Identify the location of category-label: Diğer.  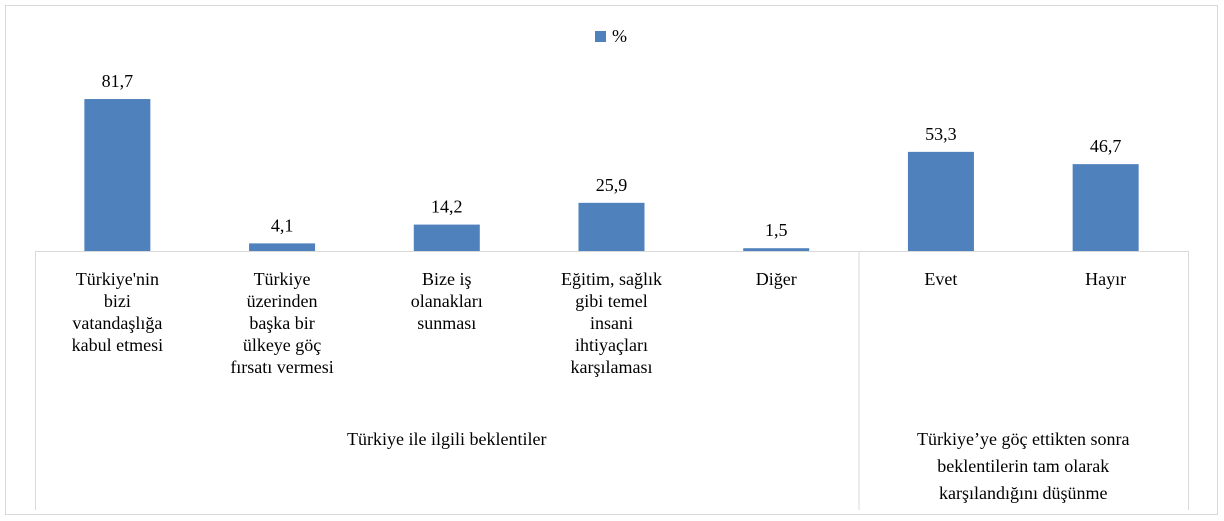
(776, 279).